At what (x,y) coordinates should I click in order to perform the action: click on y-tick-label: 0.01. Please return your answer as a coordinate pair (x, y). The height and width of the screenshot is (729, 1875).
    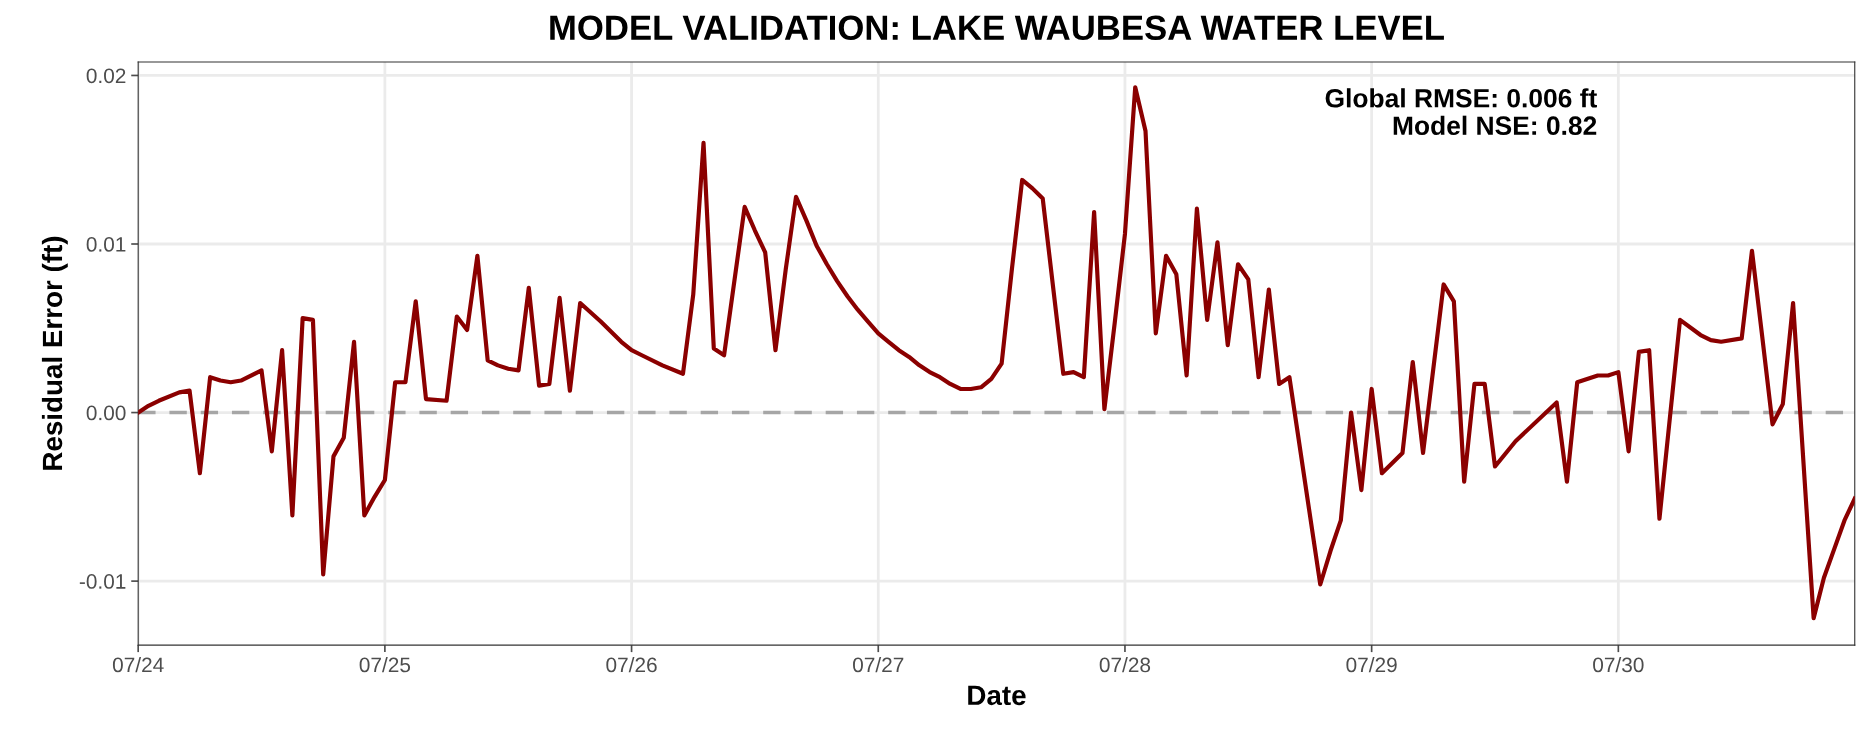
    Looking at the image, I should click on (106, 244).